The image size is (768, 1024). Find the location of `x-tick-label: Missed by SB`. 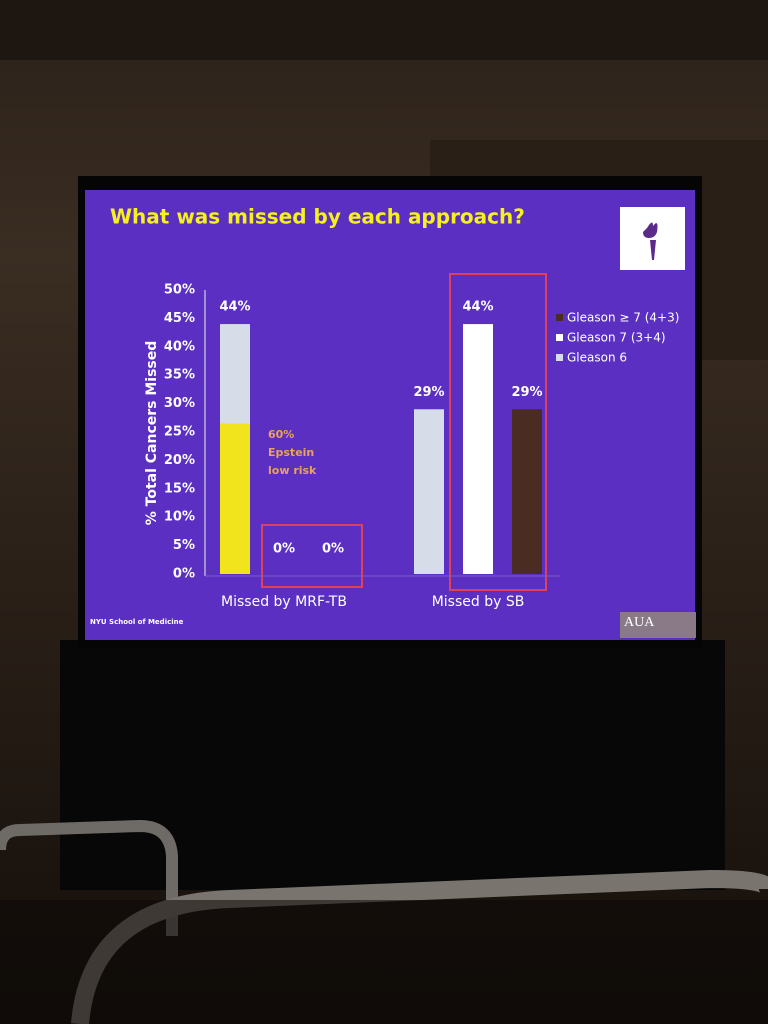

x-tick-label: Missed by SB is located at coordinates (478, 602).